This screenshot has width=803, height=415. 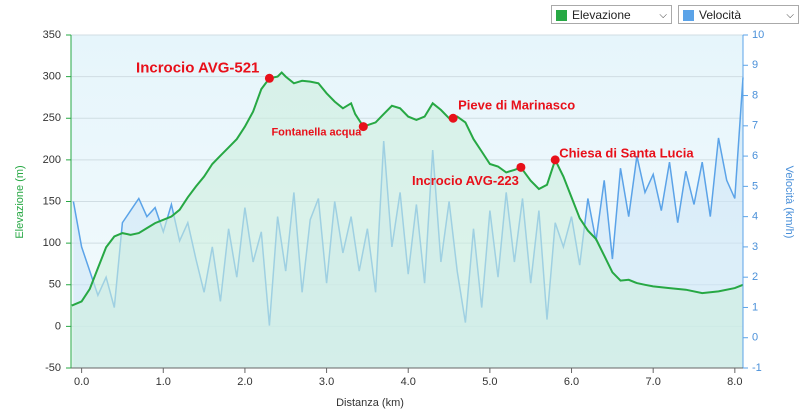 I want to click on y2-tick-label: 9, so click(x=755, y=65).